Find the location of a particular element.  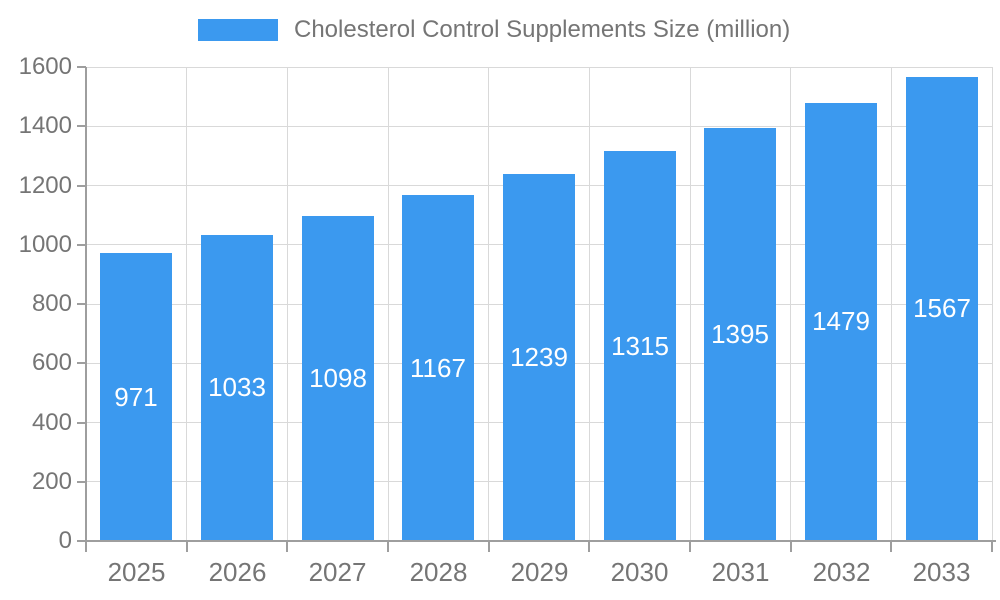

bar-value-label: 1167 is located at coordinates (438, 367).